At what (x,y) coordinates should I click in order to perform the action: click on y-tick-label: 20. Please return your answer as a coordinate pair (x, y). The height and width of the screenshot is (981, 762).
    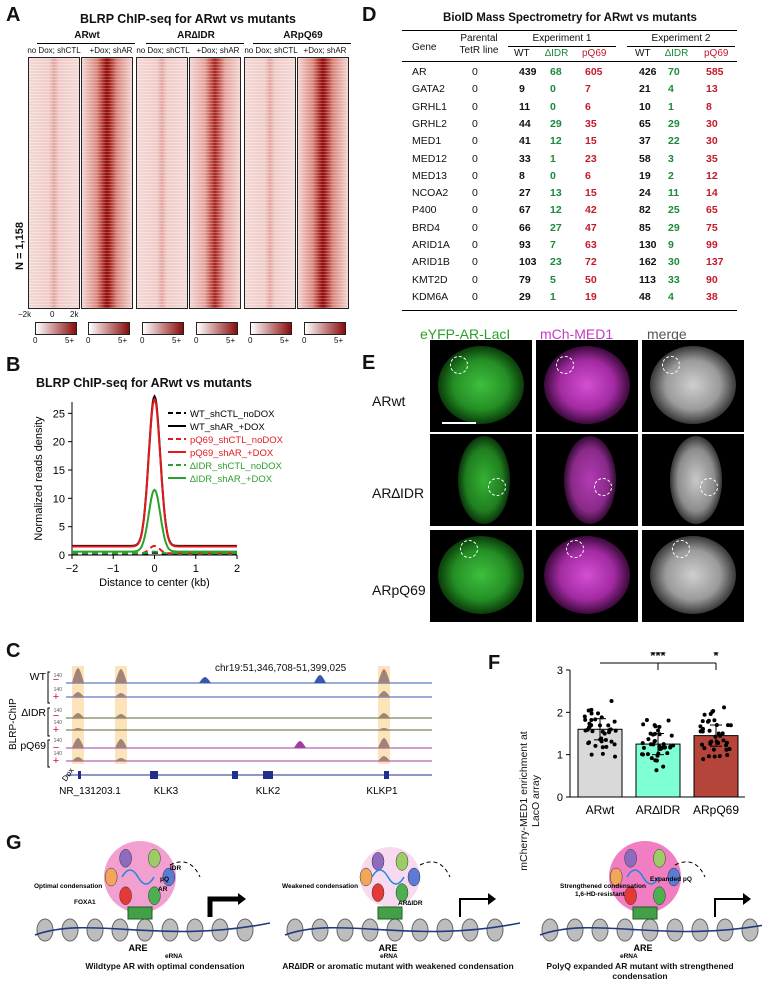
    Looking at the image, I should click on (59, 443).